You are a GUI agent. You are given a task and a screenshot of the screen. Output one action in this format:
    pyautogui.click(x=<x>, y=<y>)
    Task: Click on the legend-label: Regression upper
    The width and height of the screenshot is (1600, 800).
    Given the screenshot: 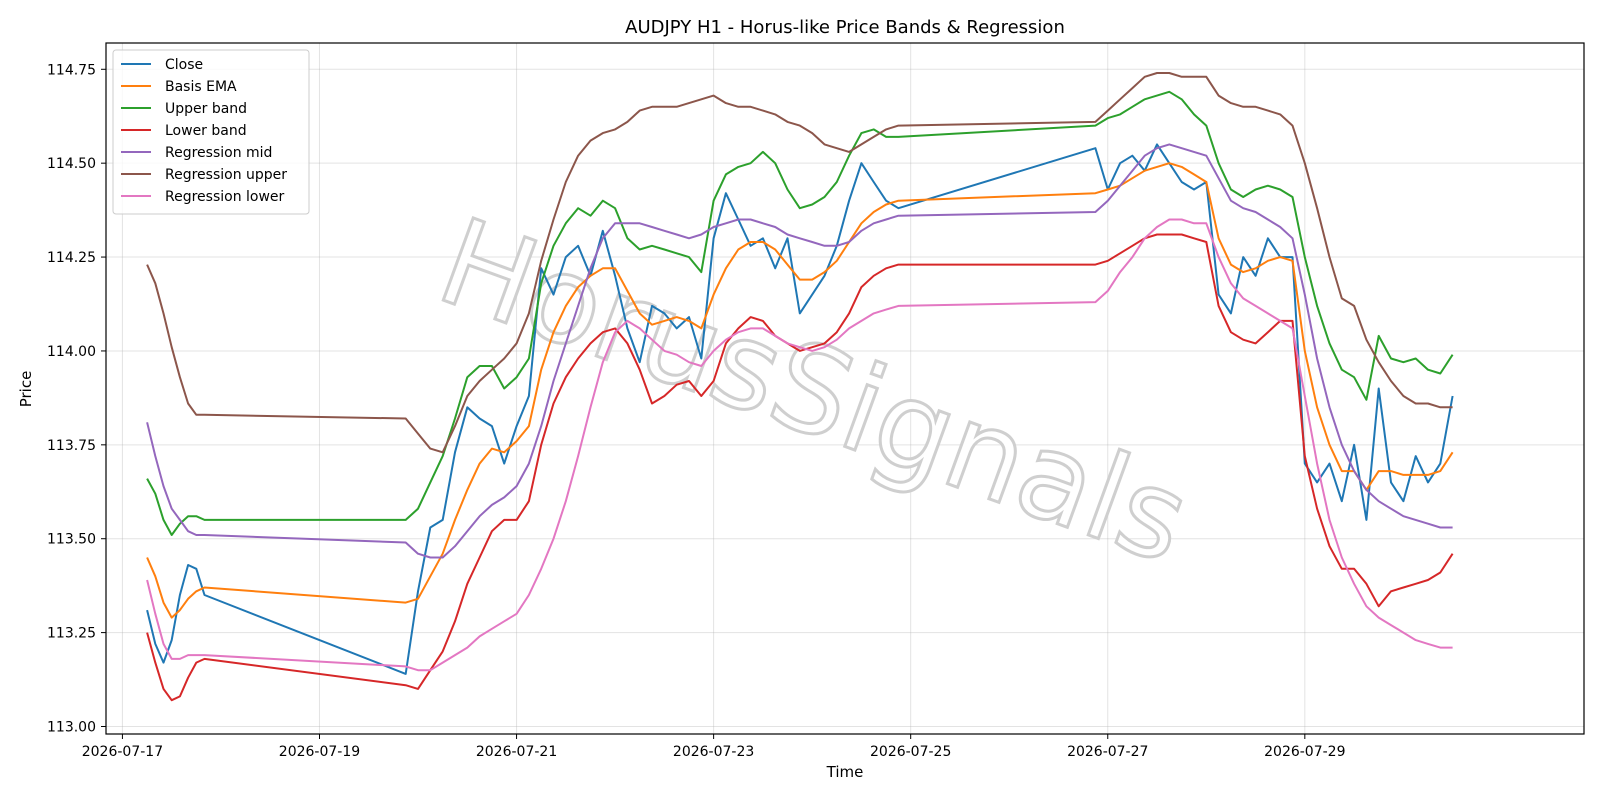 What is the action you would take?
    pyautogui.click(x=226, y=175)
    